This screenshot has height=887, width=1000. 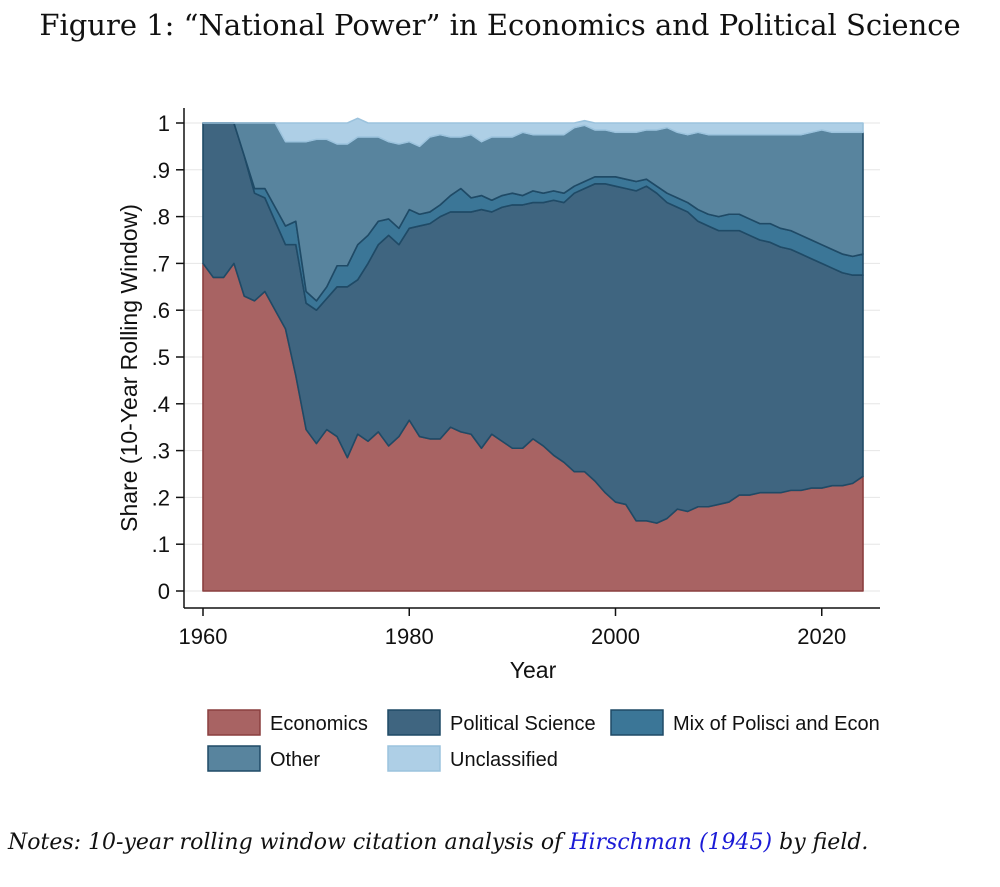 What do you see at coordinates (161, 263) in the screenshot?
I see `y-tick-label: .7` at bounding box center [161, 263].